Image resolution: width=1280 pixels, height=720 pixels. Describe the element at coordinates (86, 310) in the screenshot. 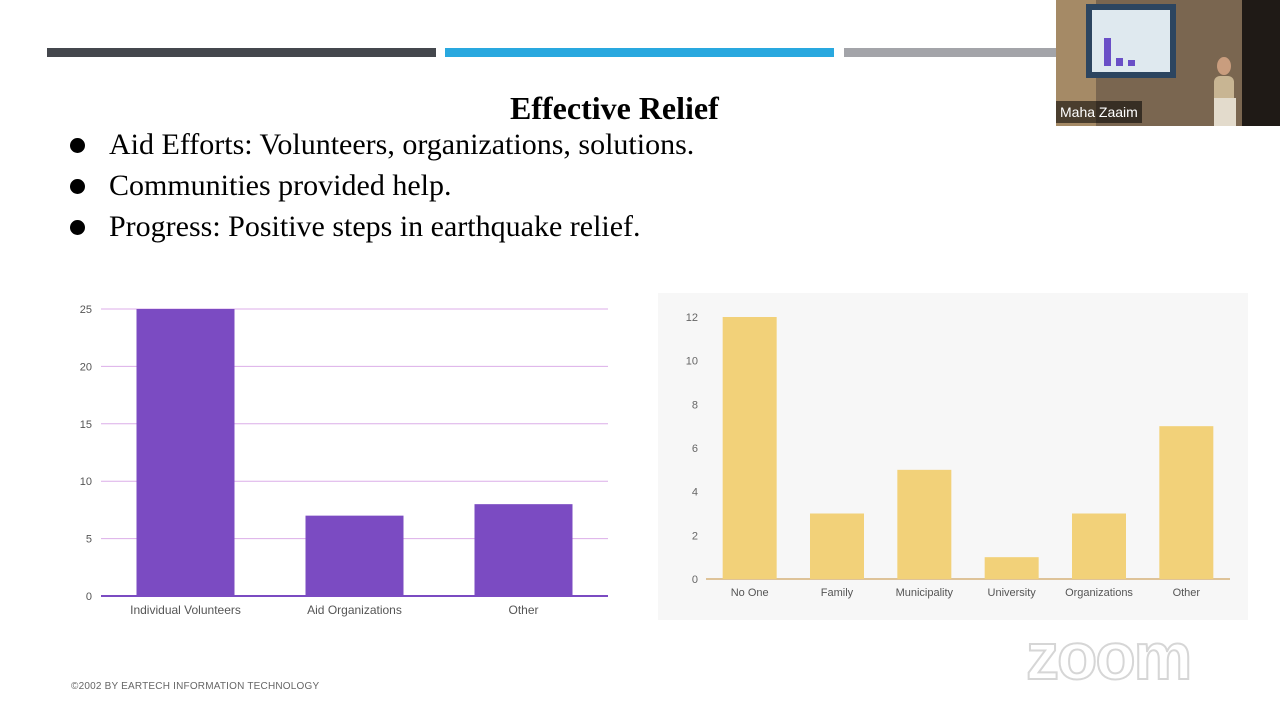

I see `y-tick-label: 25` at that location.